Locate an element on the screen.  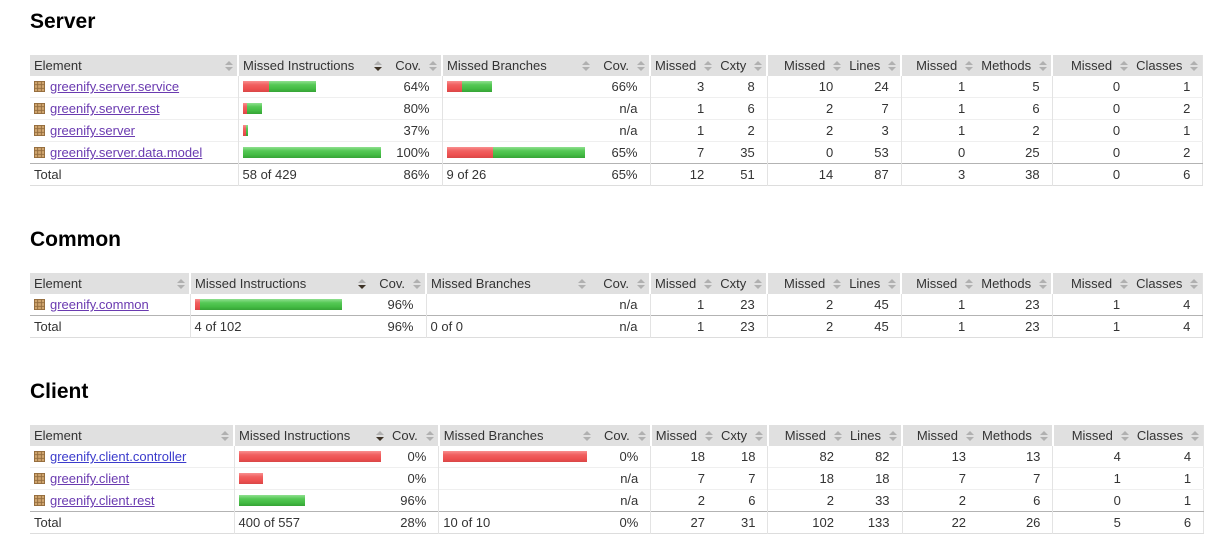
package-link: greenify.common is located at coordinates (99, 304).